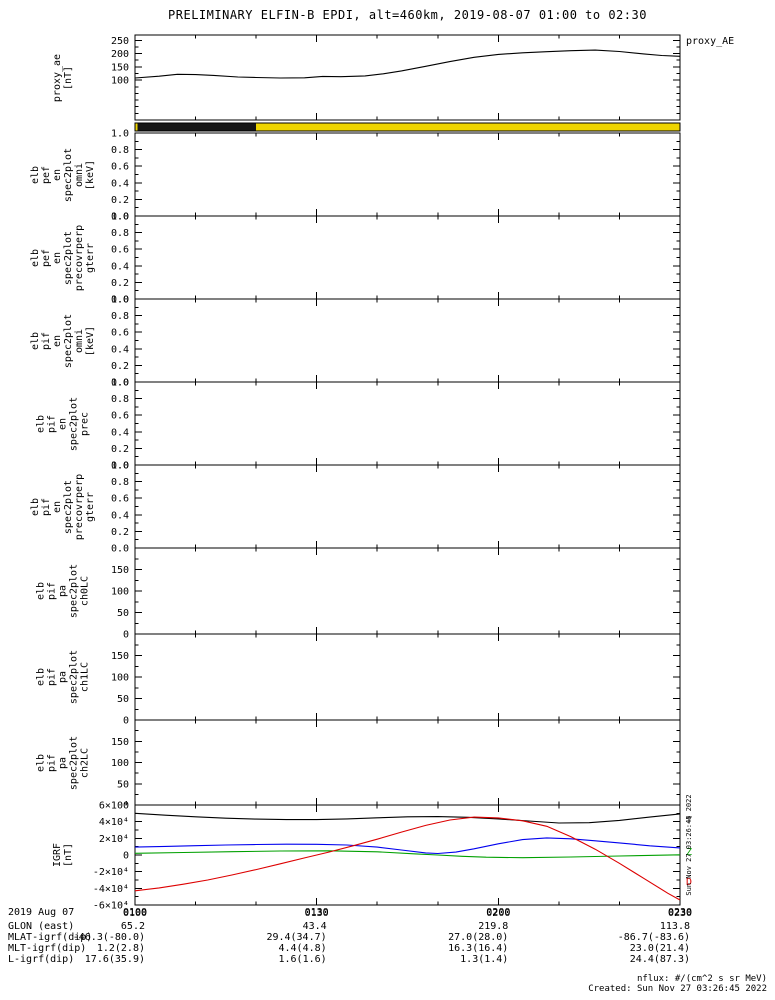  I want to click on x-tick-label: 0100, so click(135, 913).